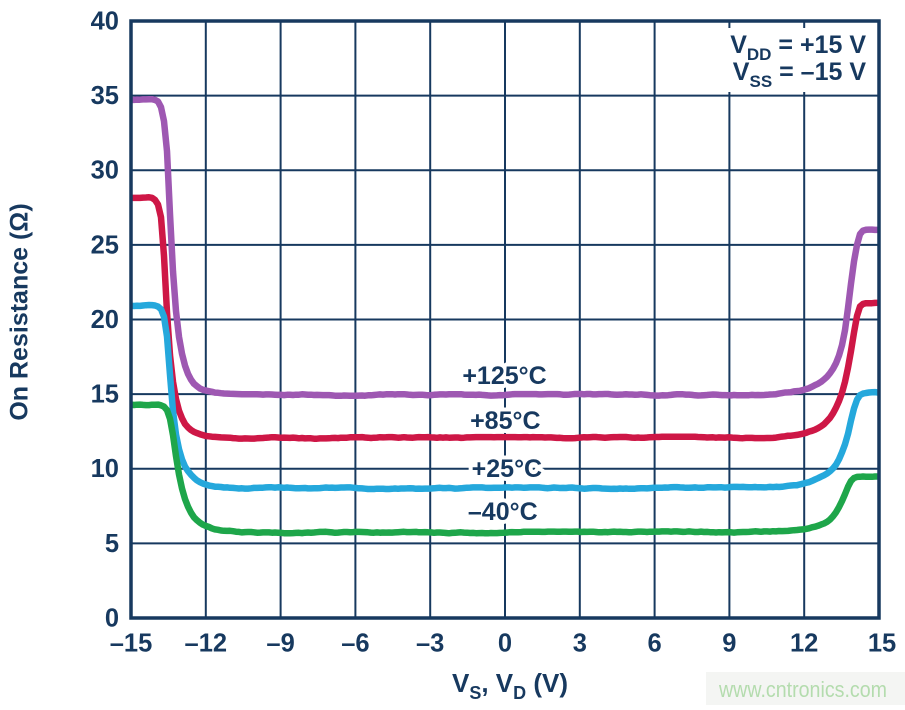 The image size is (905, 710). I want to click on svg-text: 25, so click(105, 245).